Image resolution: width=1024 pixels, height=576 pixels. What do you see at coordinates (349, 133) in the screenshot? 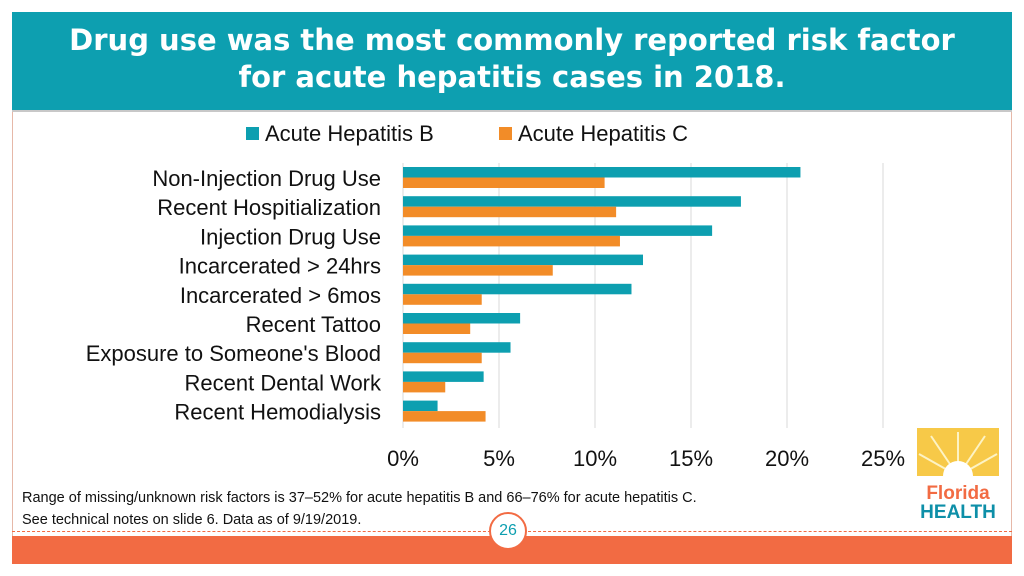
I see `legend-label-hepatitis-b: Acute Hepatitis B` at bounding box center [349, 133].